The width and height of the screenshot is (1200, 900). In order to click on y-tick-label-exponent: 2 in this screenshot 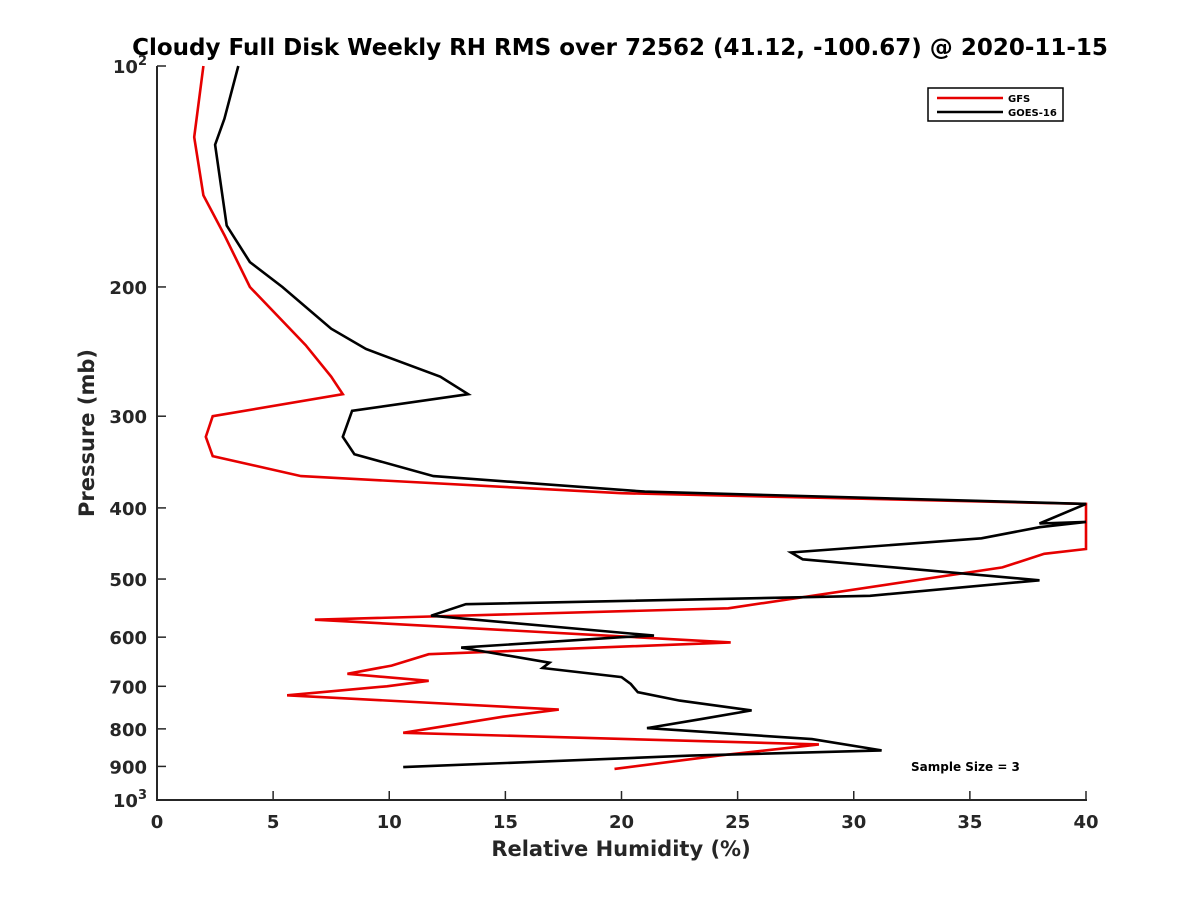, I will do `click(142, 61)`.